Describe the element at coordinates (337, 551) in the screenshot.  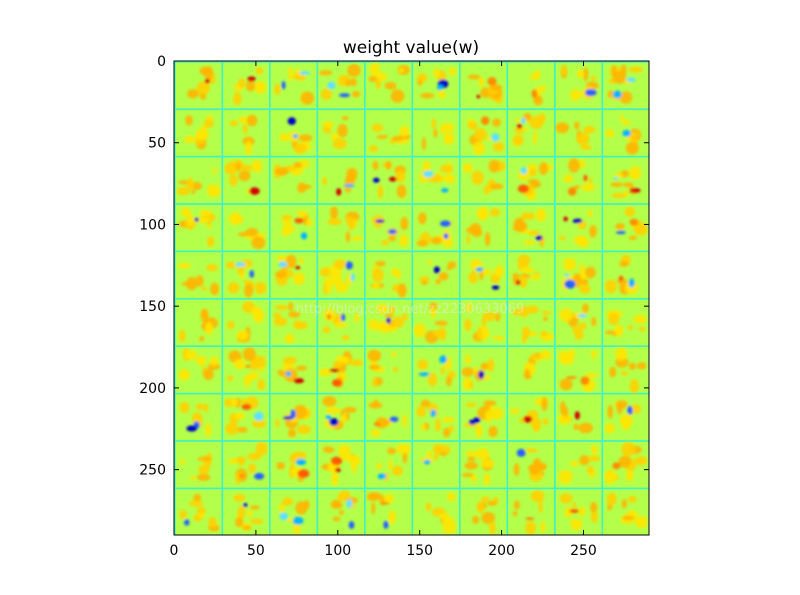
I see `x-tick-label: 100` at that location.